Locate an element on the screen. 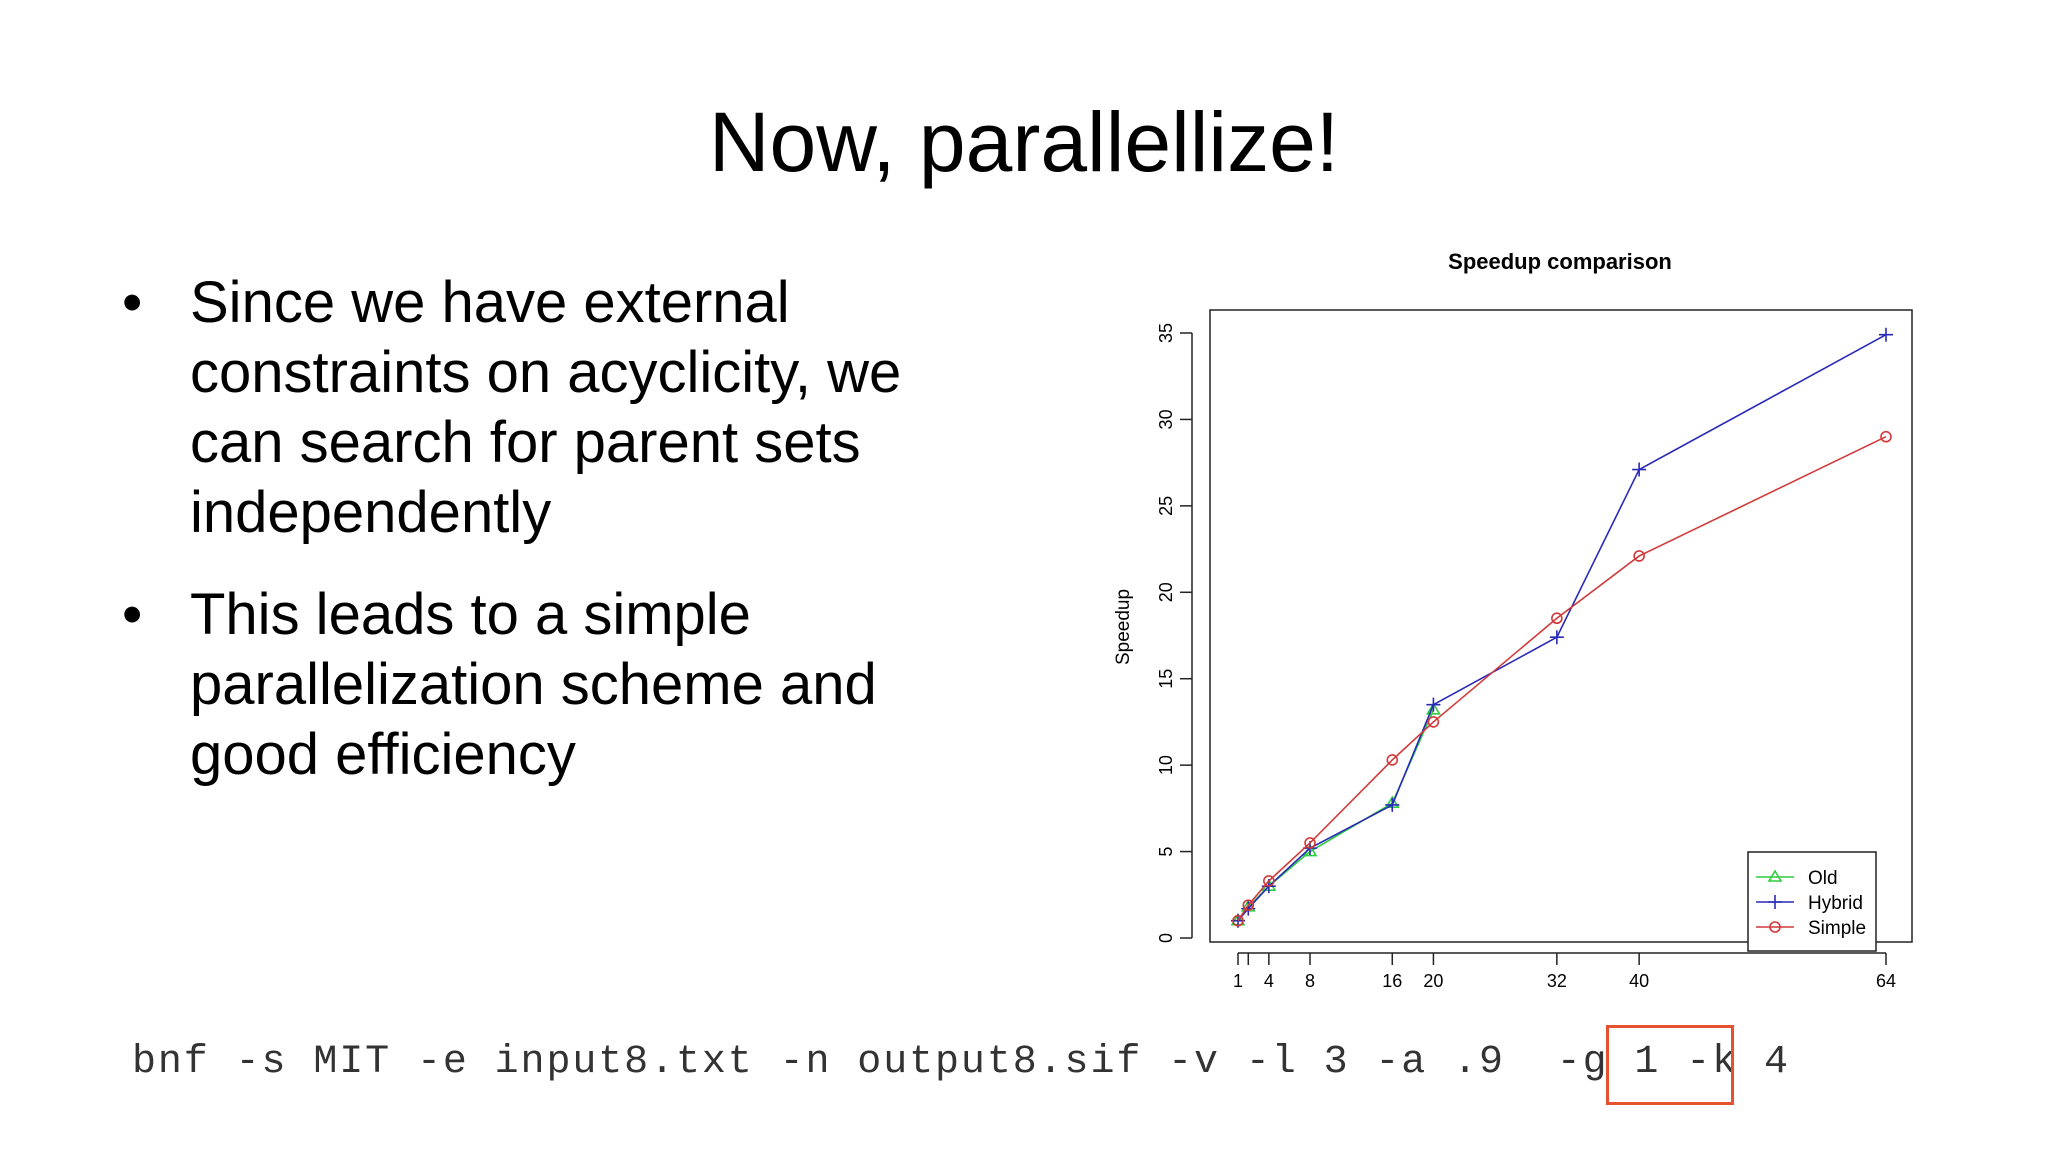 This screenshot has width=2048, height=1150. highlight-box is located at coordinates (1670, 1065).